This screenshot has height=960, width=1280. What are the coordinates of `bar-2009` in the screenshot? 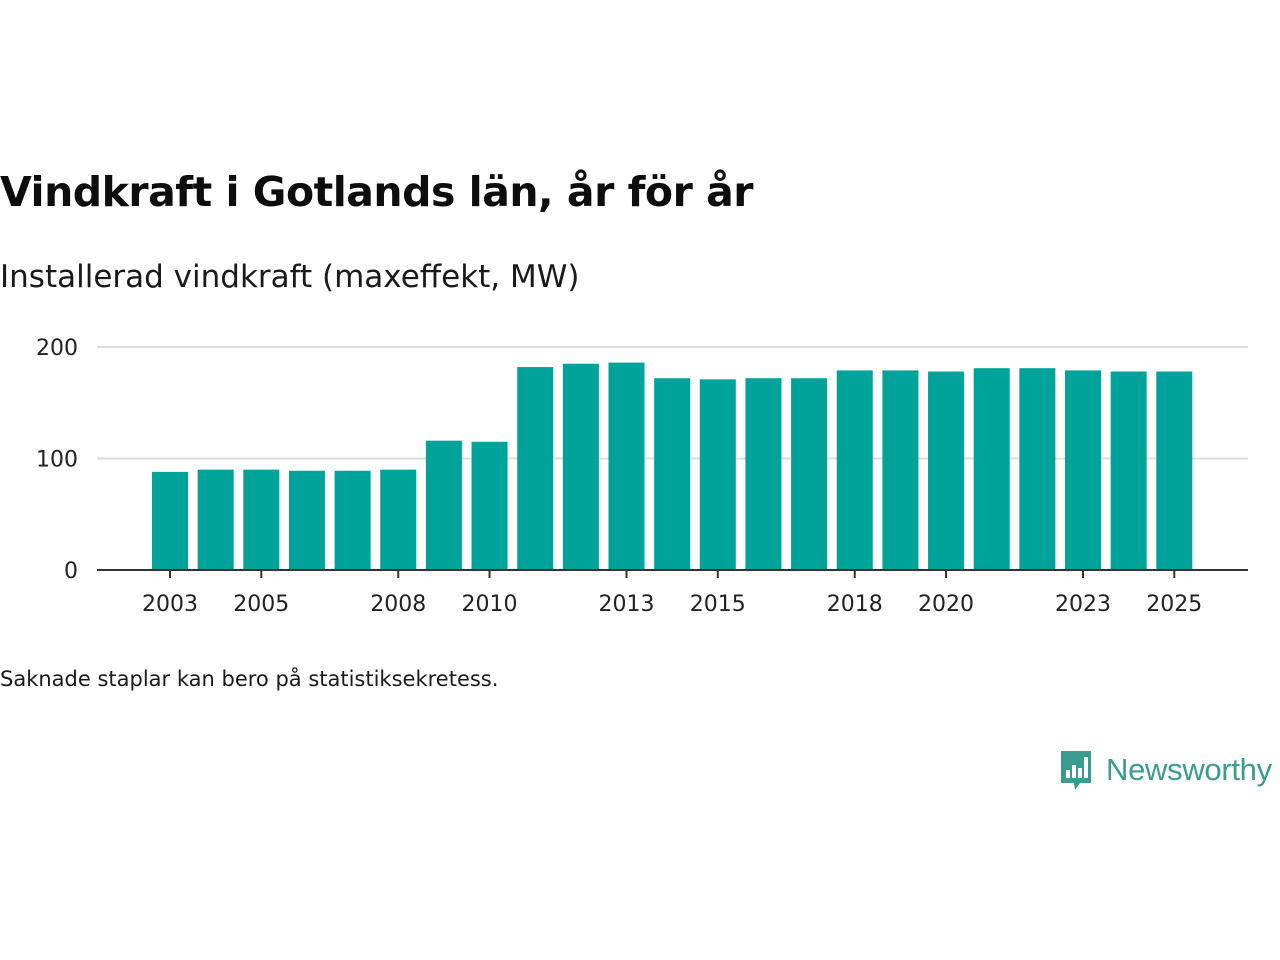 It's located at (443, 505).